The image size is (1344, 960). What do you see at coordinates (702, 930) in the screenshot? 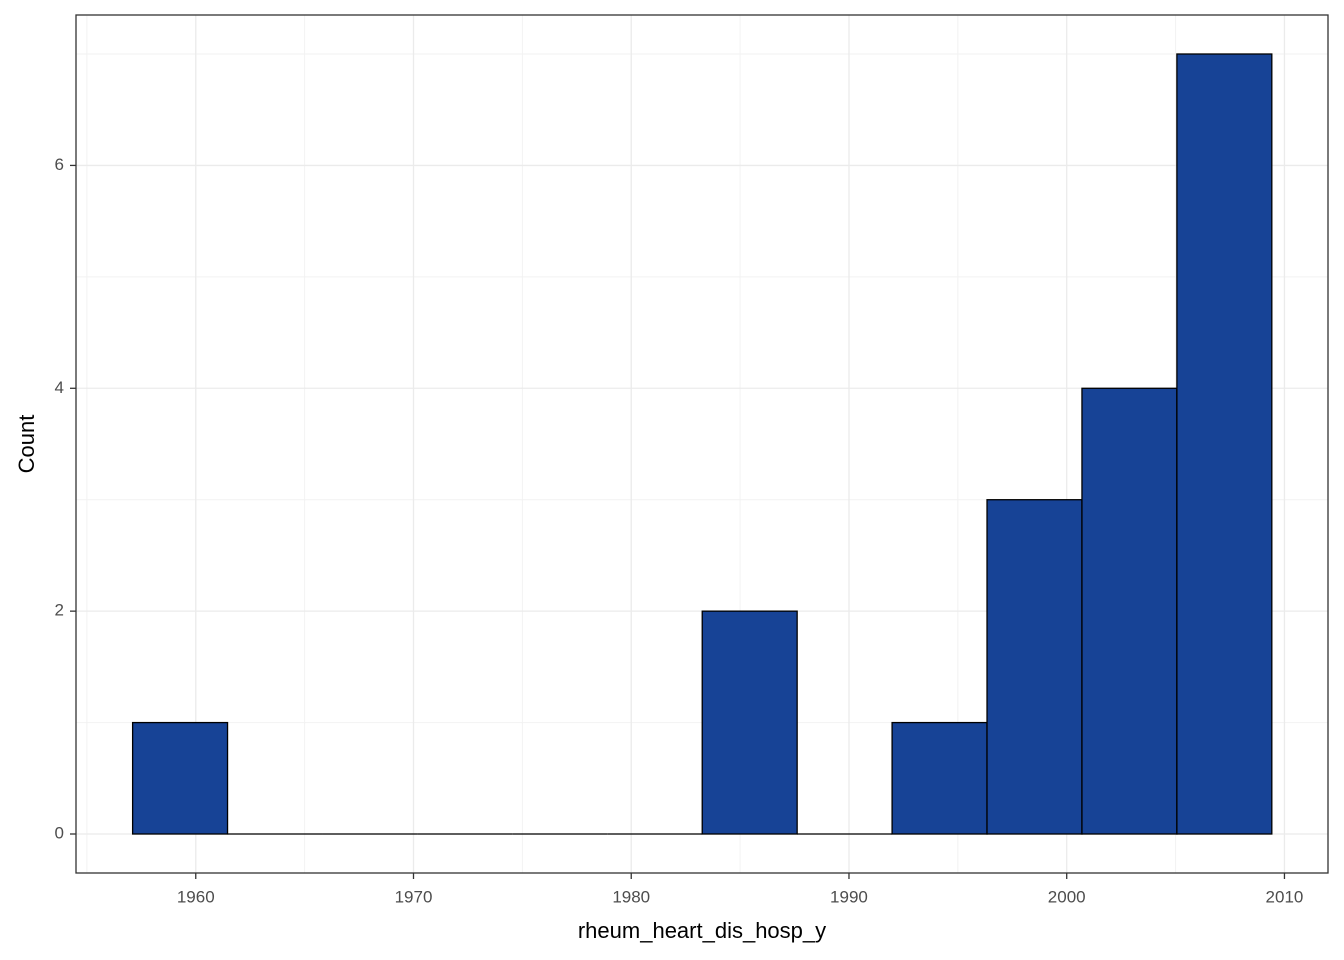
I see `x-axis-title: rheum_heart_dis_hosp_y` at bounding box center [702, 930].